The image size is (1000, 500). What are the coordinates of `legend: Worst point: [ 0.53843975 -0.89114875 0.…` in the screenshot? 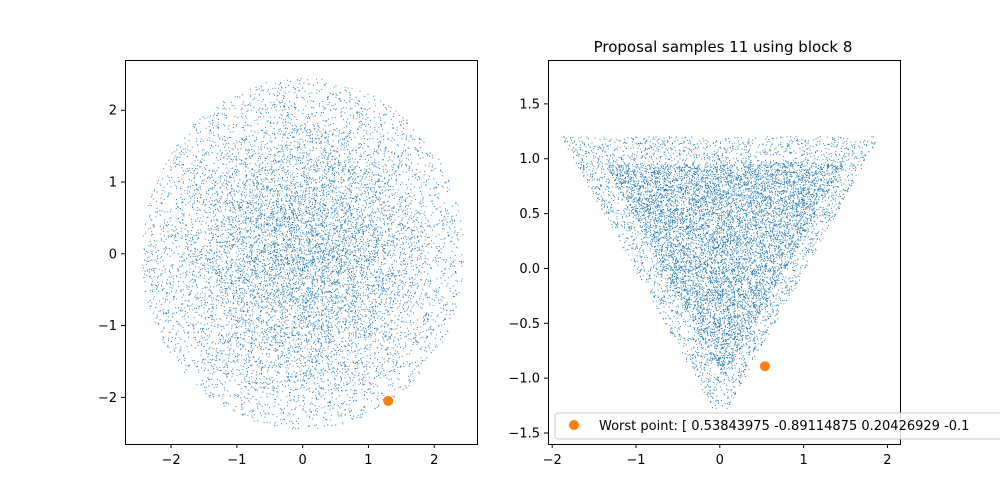 It's located at (777, 426).